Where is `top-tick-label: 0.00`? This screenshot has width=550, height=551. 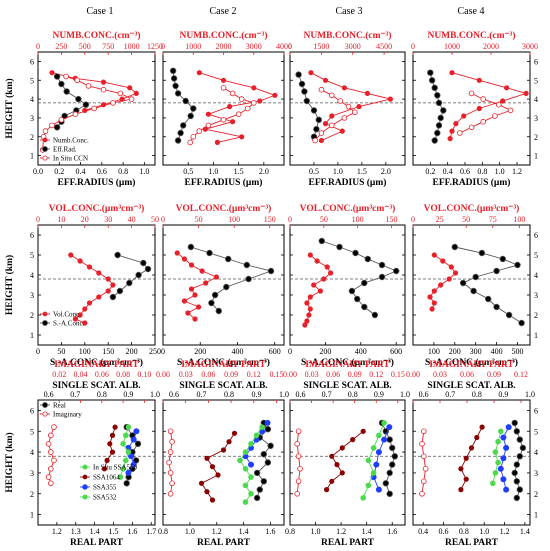 top-tick-label: 0.00 is located at coordinates (290, 374).